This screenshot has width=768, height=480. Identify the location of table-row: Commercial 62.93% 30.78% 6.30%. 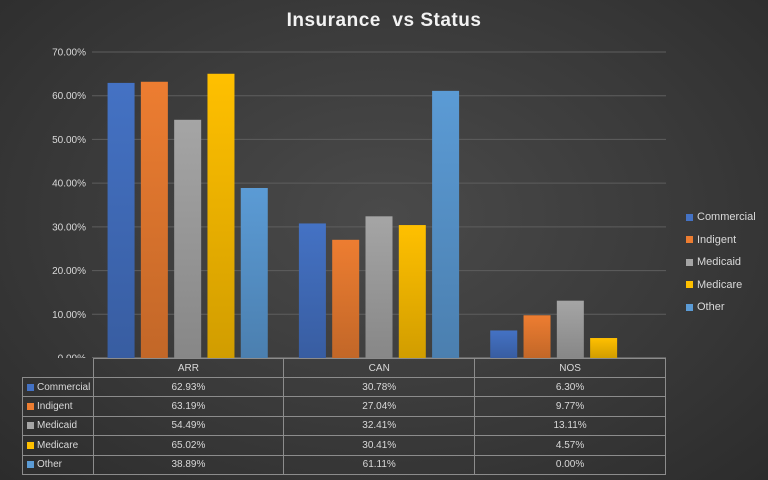
(344, 387).